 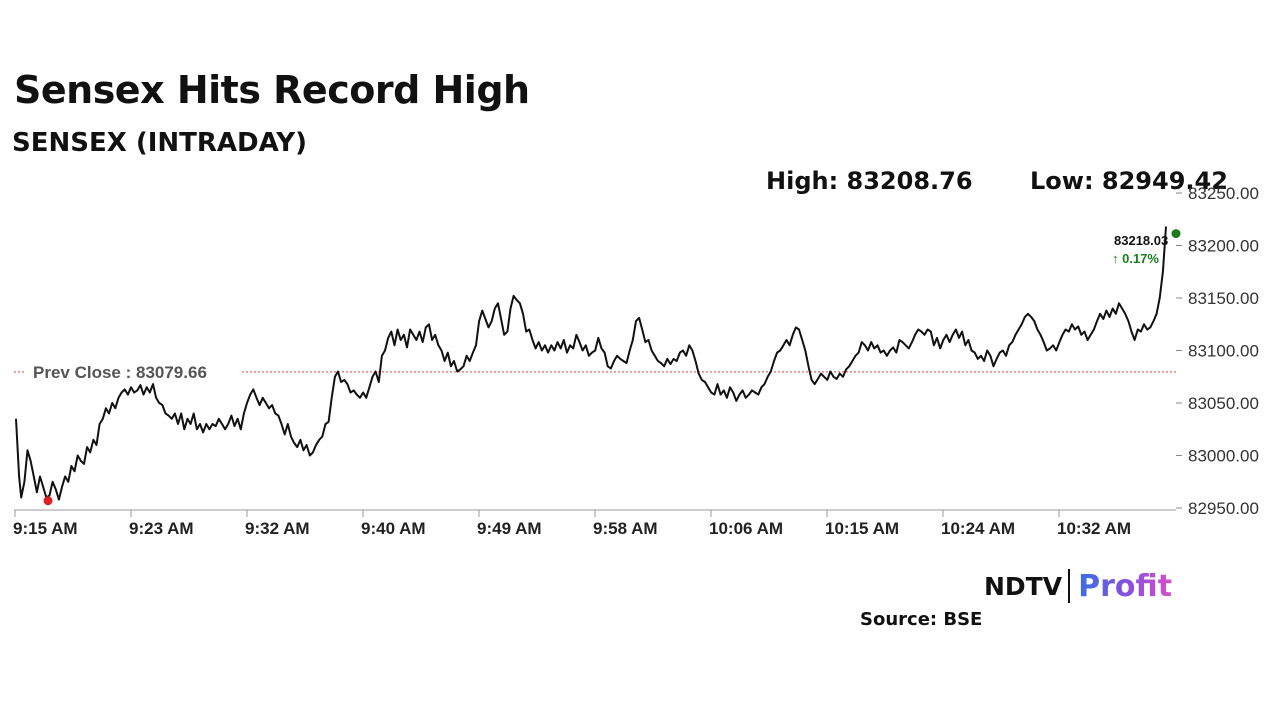 I want to click on logo-divider, so click(x=1069, y=586).